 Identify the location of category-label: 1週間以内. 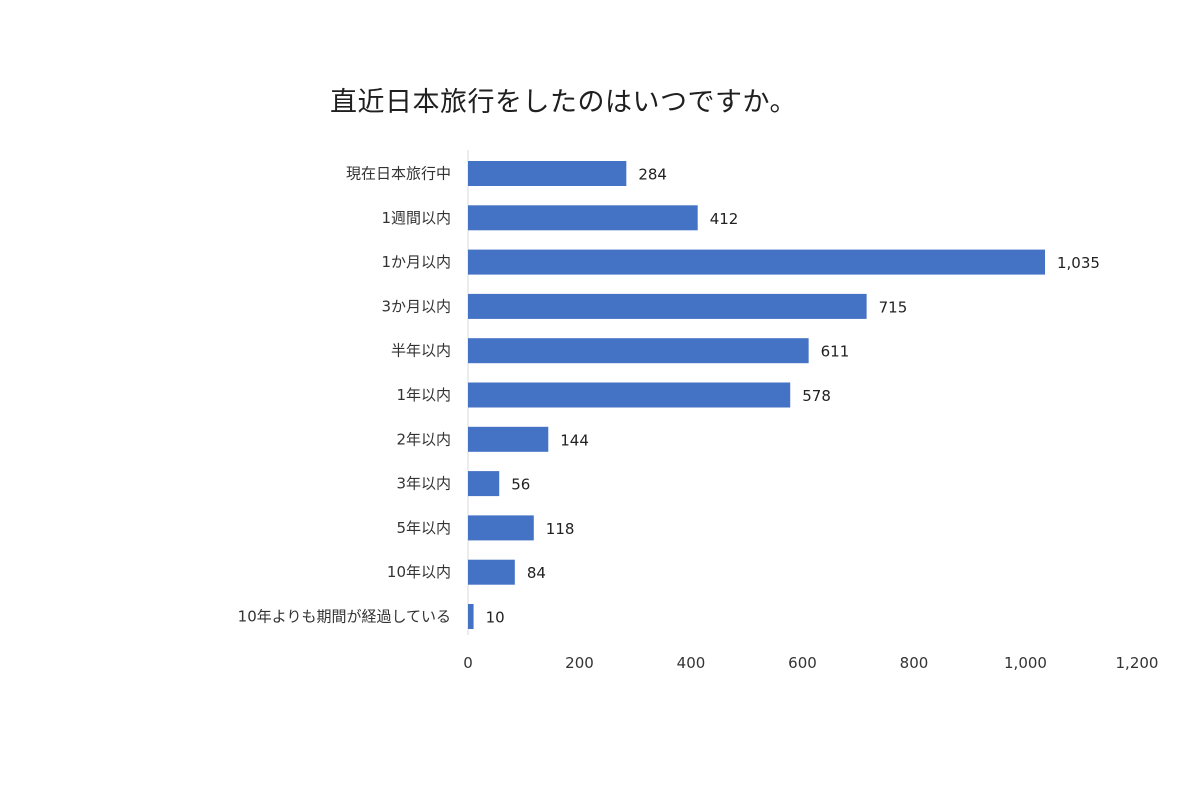
(416, 218).